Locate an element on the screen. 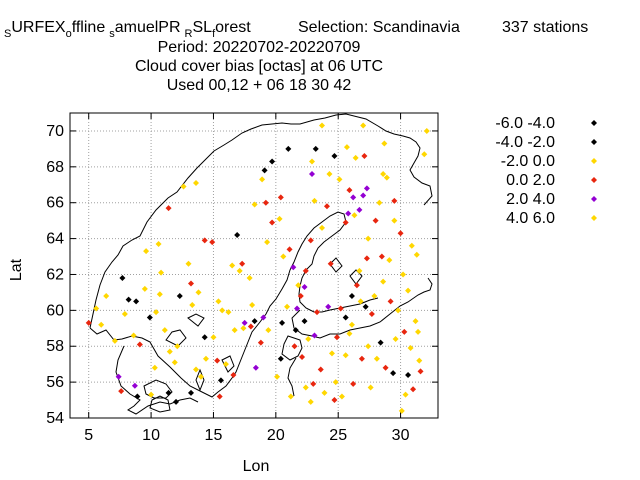 The image size is (640, 480). title-line-4: Used 00,12 + 06 18 30 42 is located at coordinates (259, 85).